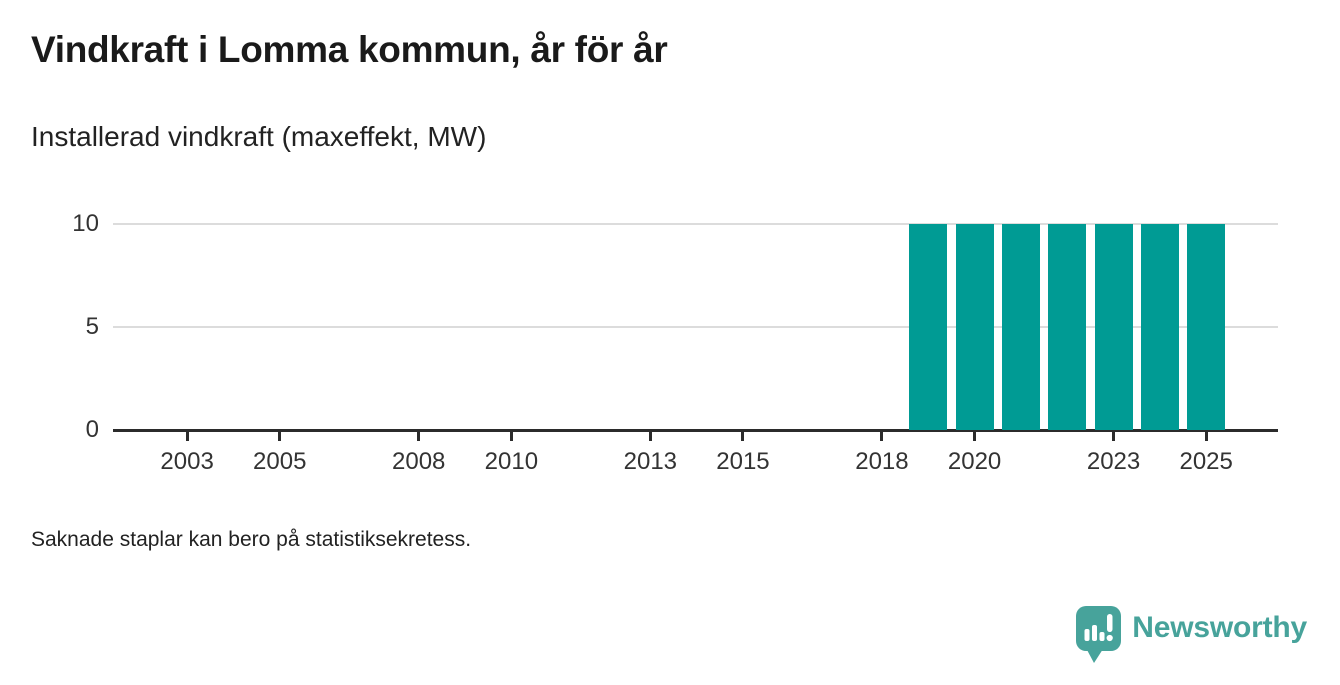 This screenshot has width=1340, height=685. Describe the element at coordinates (882, 461) in the screenshot. I see `x-tick-label: 2018` at that location.